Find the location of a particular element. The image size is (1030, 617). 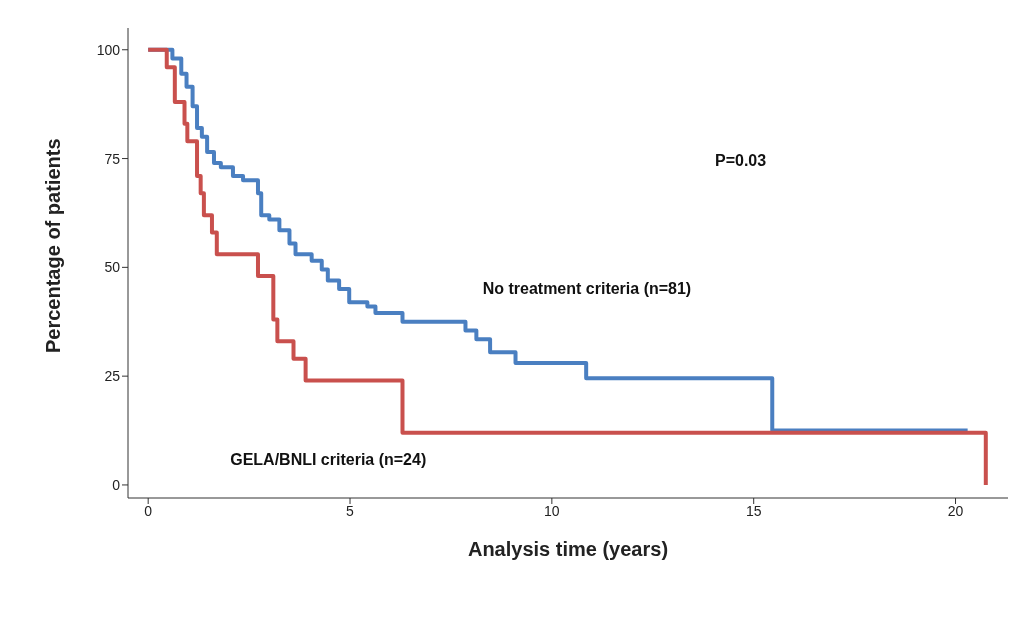

y-axis-title: Percentage of patients is located at coordinates (53, 245).